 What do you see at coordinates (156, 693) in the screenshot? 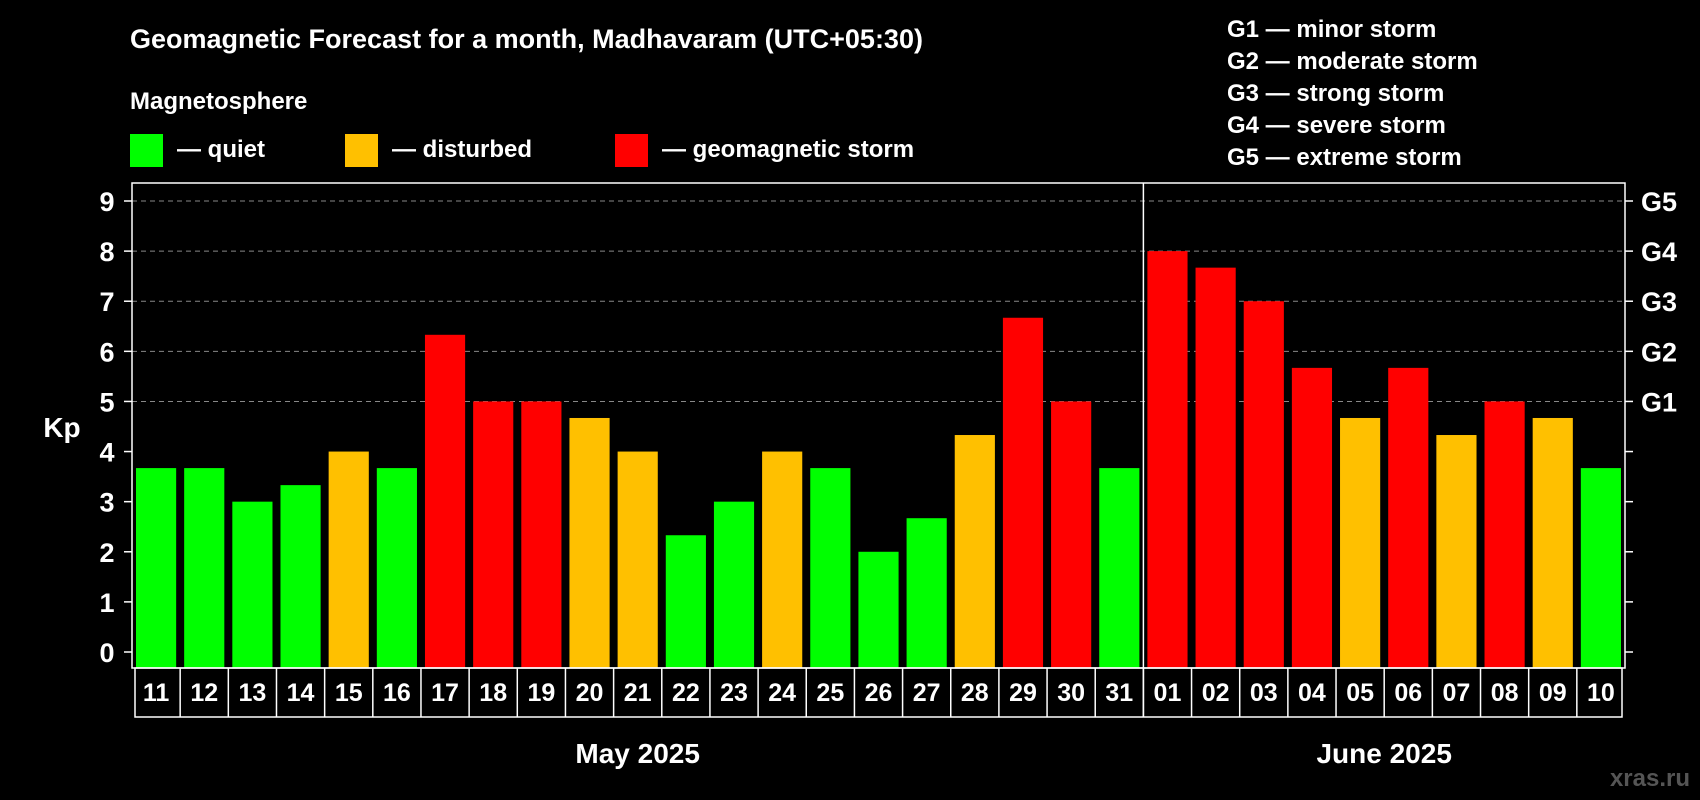
I see `x-tick-label: 11` at bounding box center [156, 693].